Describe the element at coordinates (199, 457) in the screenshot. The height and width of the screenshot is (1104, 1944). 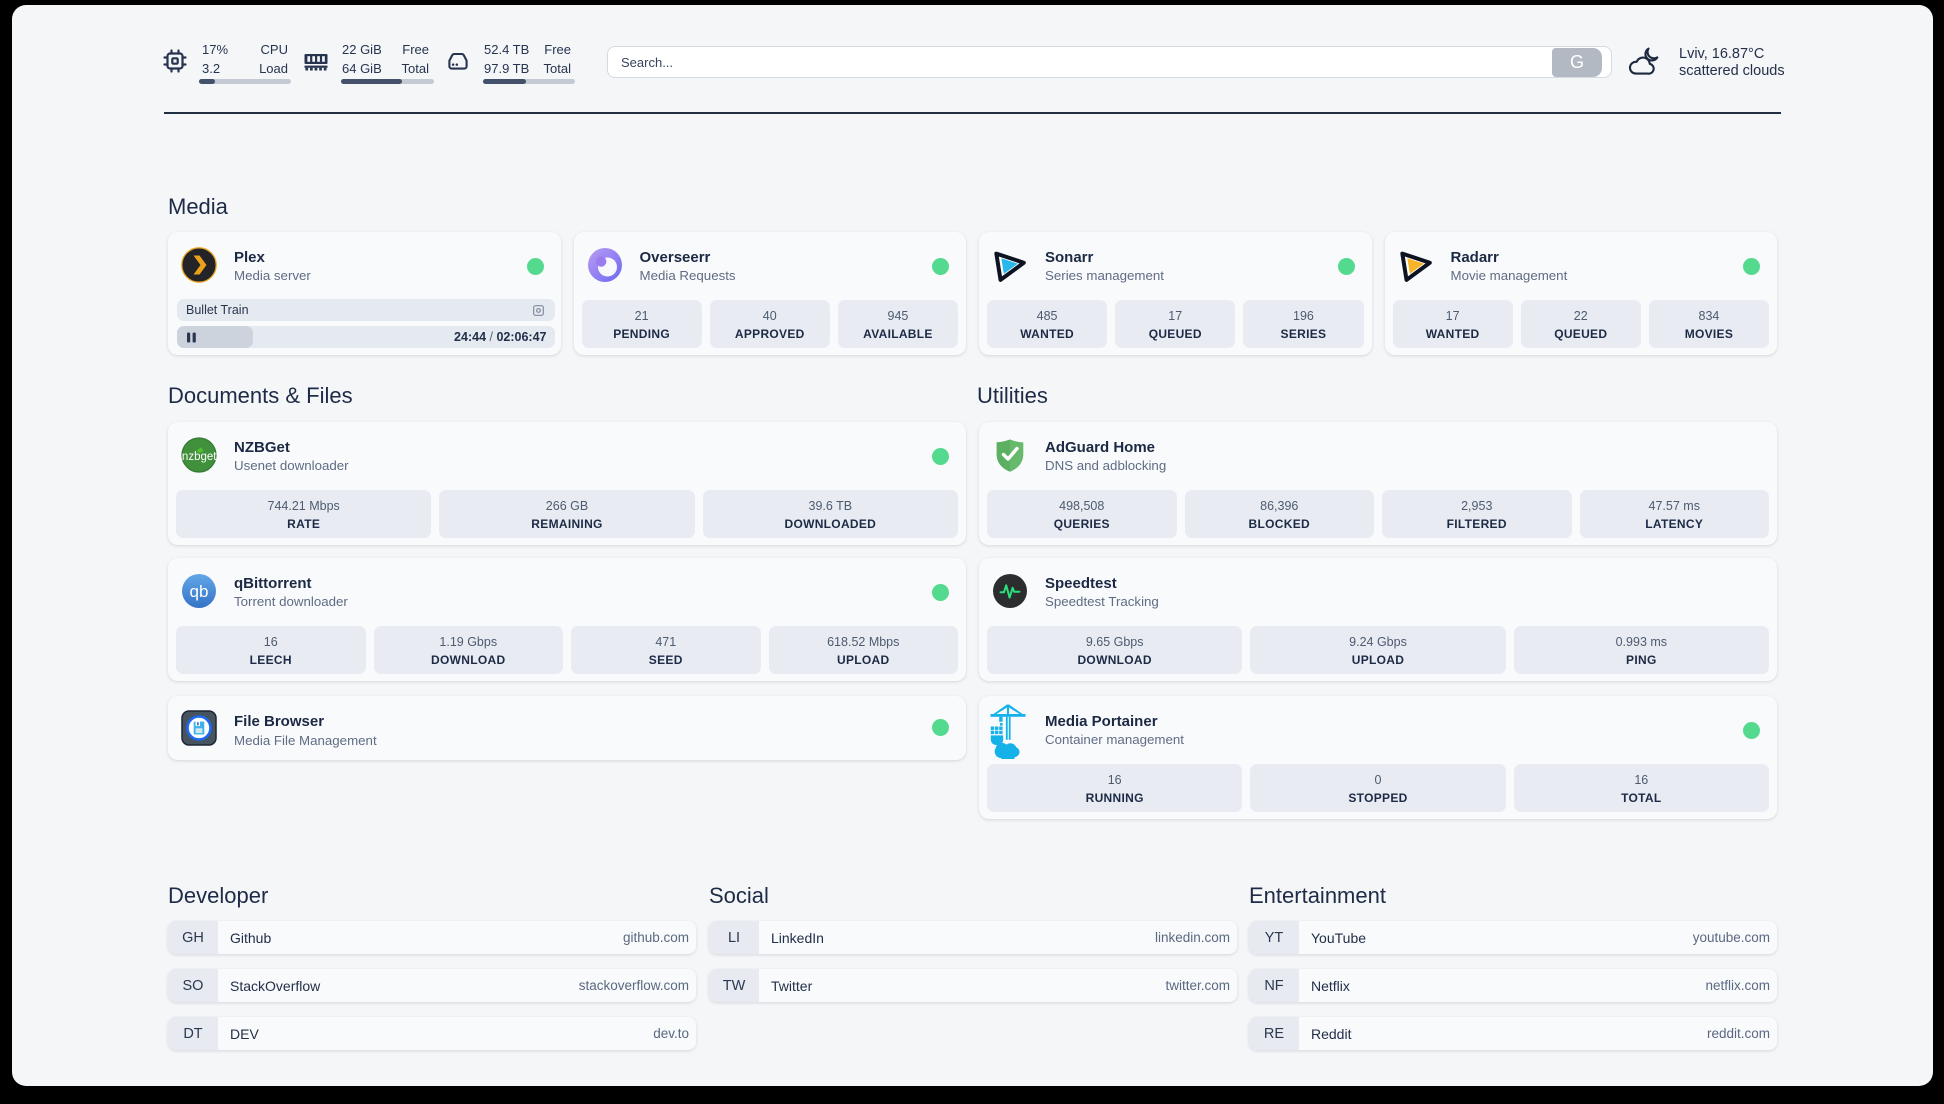
I see `svg-text: nzbget` at that location.